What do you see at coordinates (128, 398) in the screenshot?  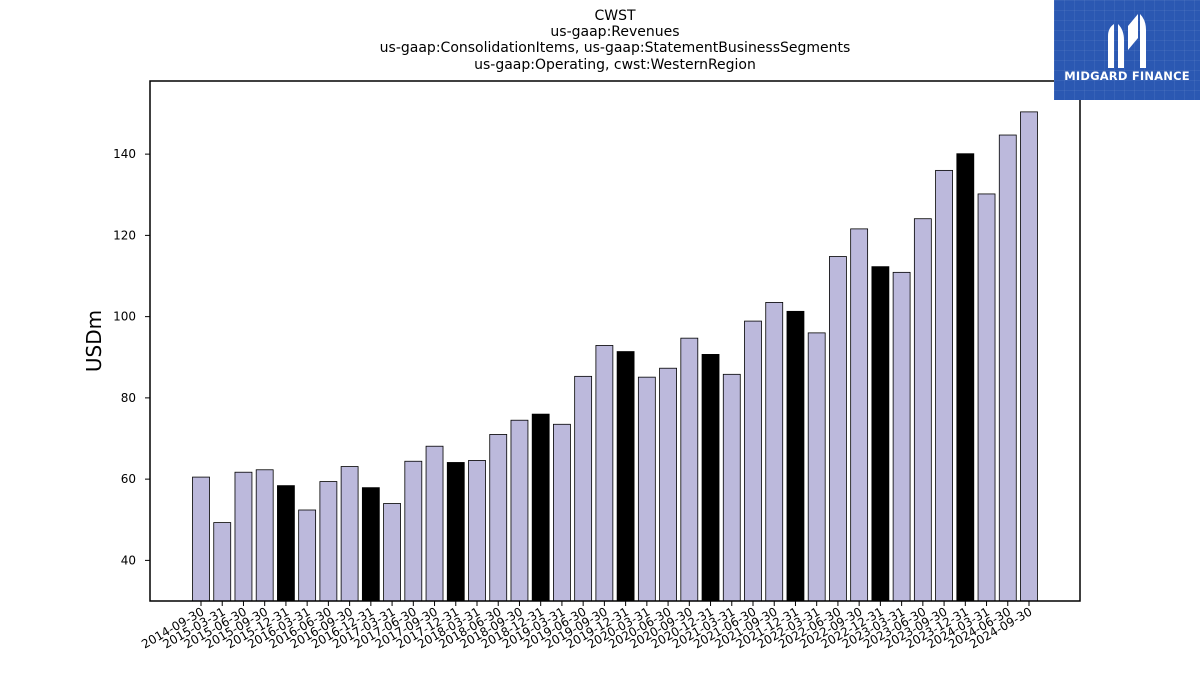 I see `y-tick-label: 80` at bounding box center [128, 398].